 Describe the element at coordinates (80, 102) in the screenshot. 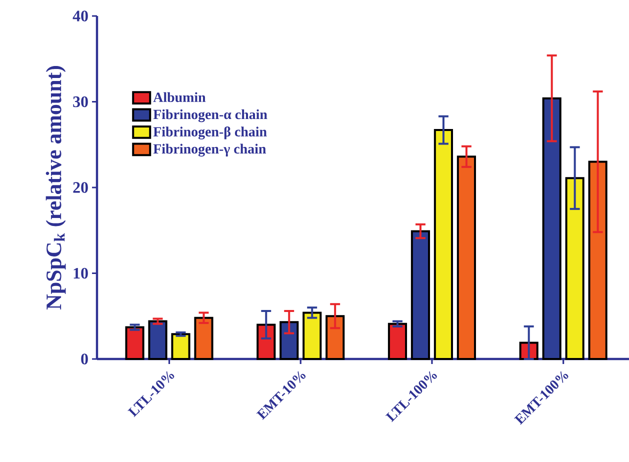

I see `y-tick-label: 30` at that location.